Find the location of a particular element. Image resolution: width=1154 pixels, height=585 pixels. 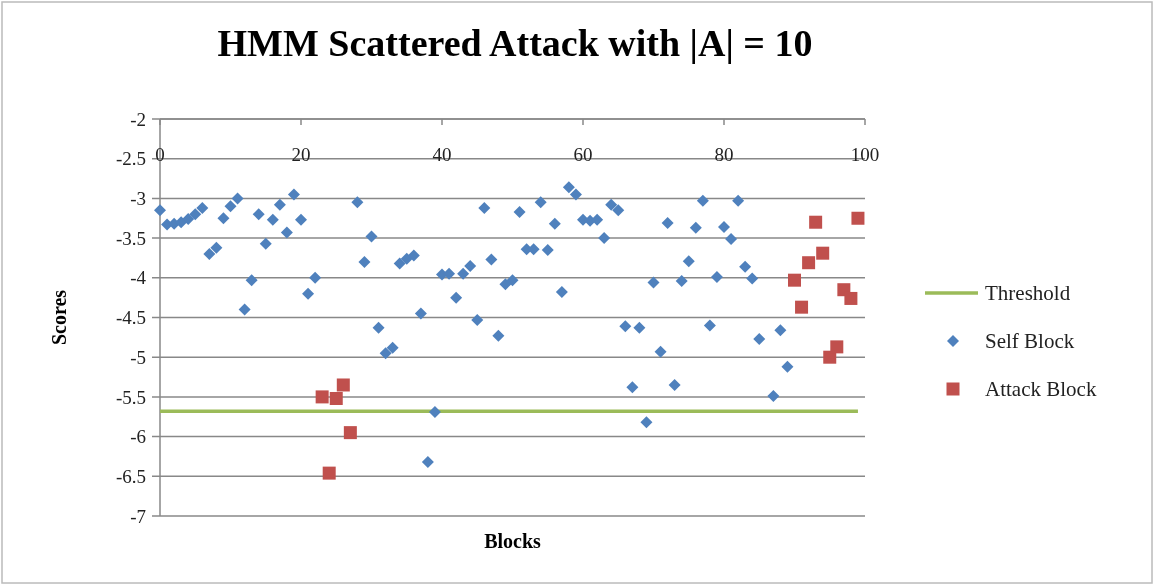

y-tick-label: -7 is located at coordinates (138, 516).